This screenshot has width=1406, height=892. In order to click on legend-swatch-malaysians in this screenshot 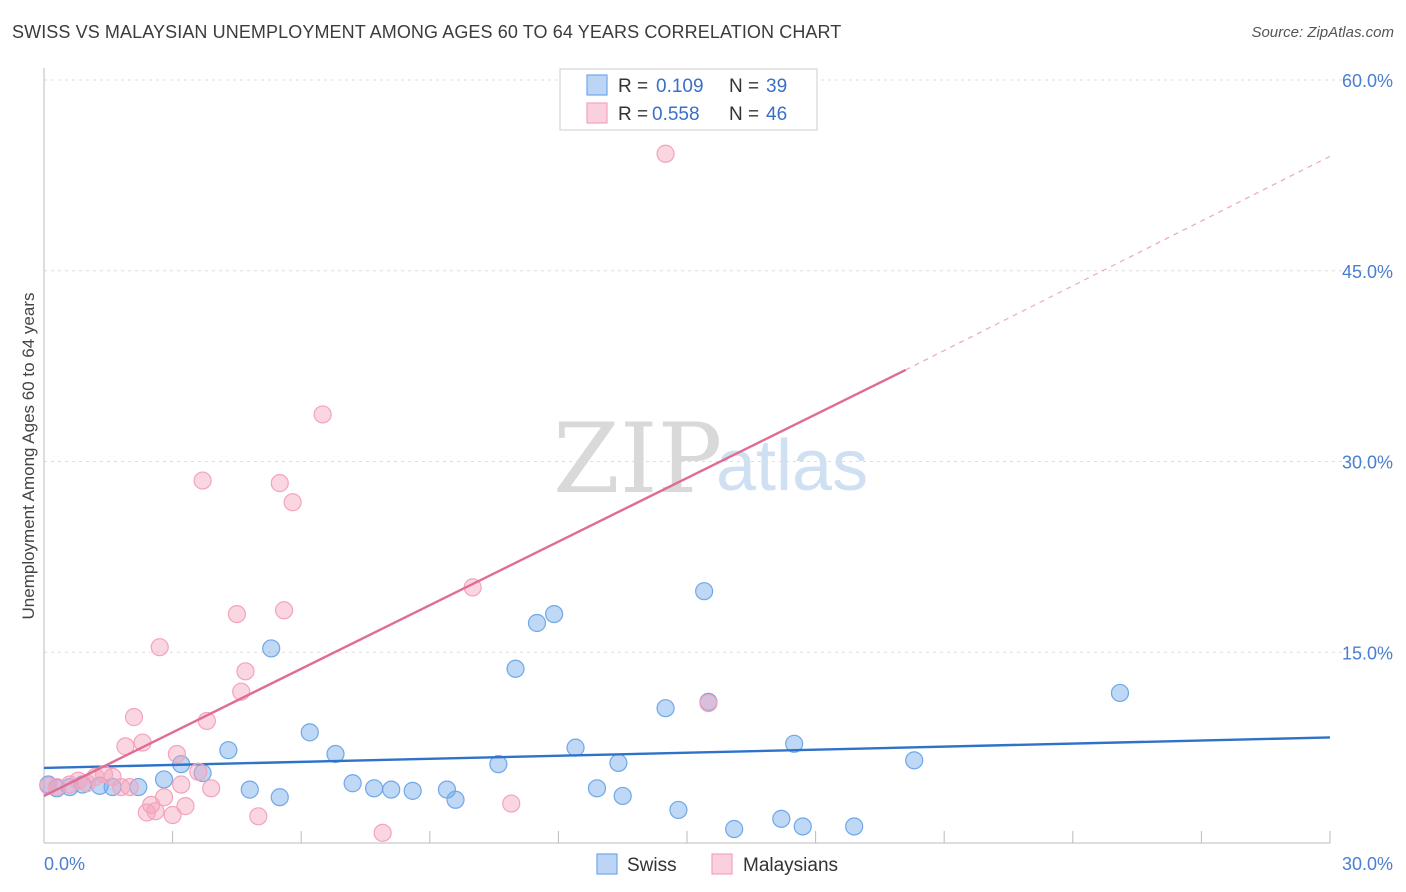, I will do `click(597, 113)`.